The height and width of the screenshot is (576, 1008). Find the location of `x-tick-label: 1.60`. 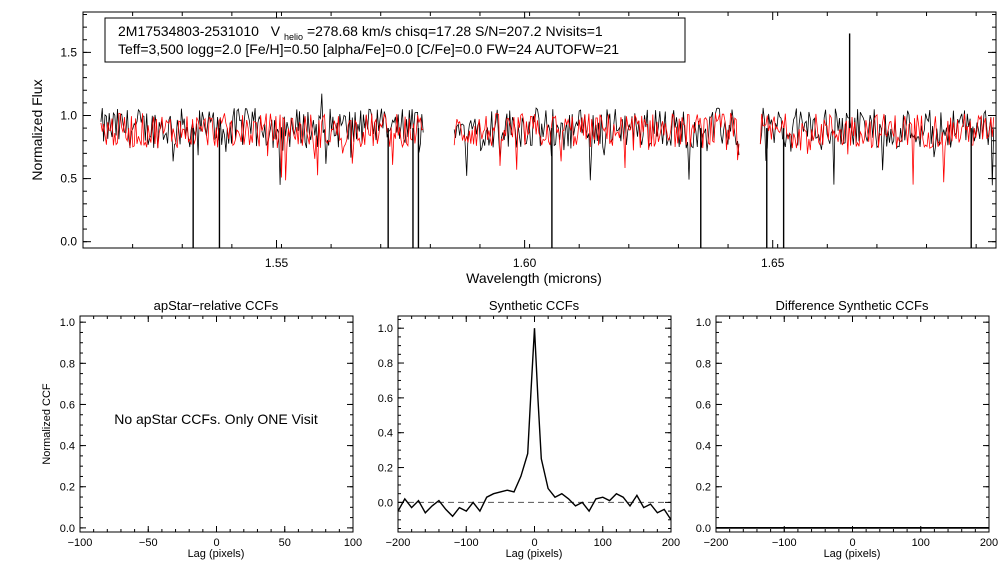

x-tick-label: 1.60 is located at coordinates (525, 263).